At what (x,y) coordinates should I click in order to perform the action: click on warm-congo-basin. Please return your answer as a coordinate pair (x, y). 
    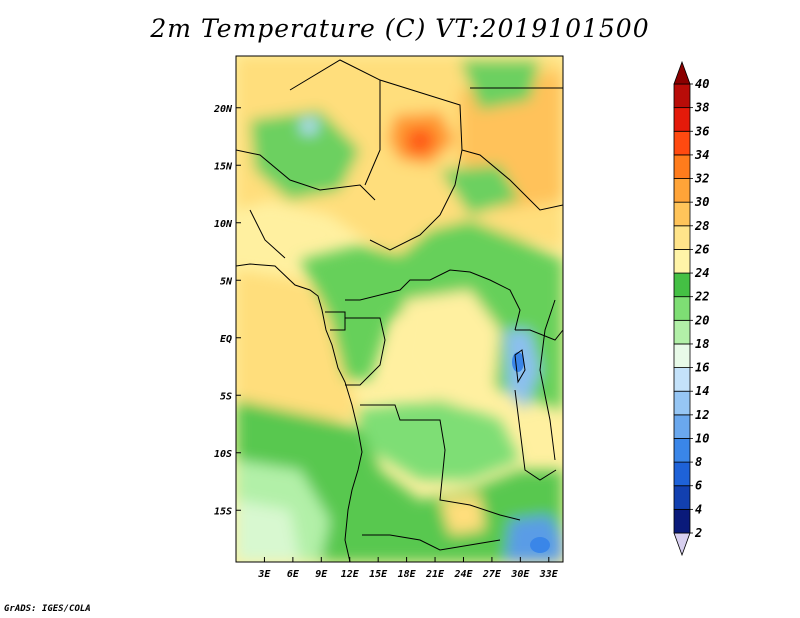
    Looking at the image, I should click on (447, 350).